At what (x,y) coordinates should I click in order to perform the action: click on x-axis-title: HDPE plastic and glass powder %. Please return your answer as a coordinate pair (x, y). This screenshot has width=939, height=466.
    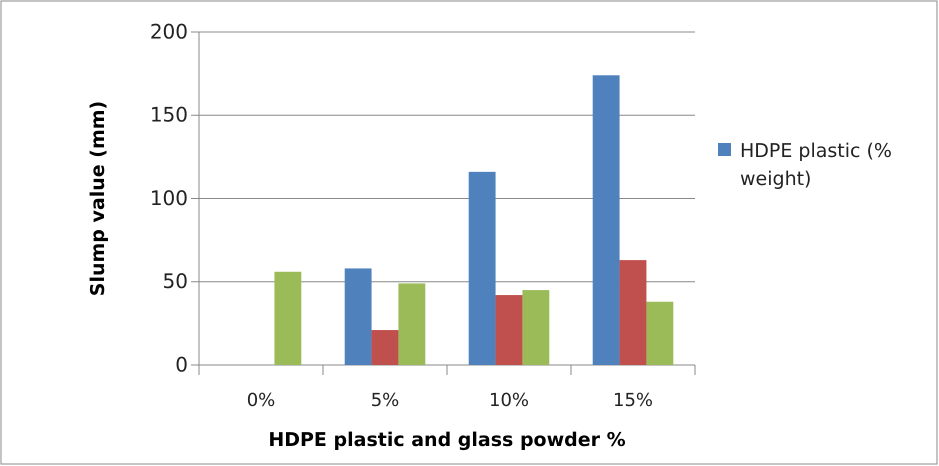
    Looking at the image, I should click on (447, 440).